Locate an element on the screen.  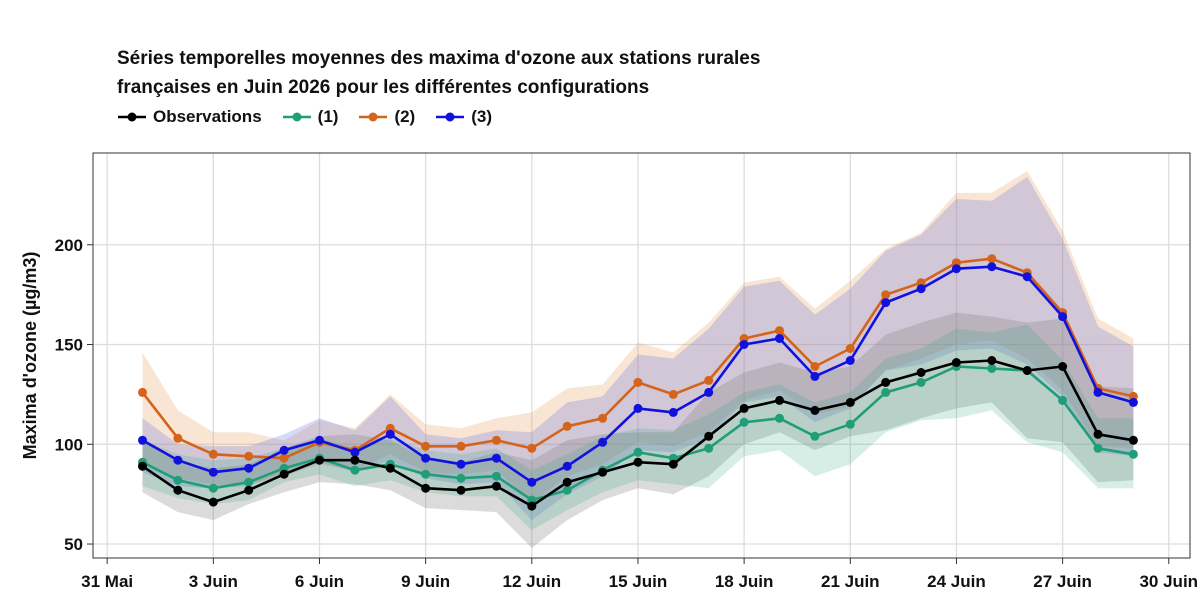
legend-item-config-3: (3) is located at coordinates (463, 117).